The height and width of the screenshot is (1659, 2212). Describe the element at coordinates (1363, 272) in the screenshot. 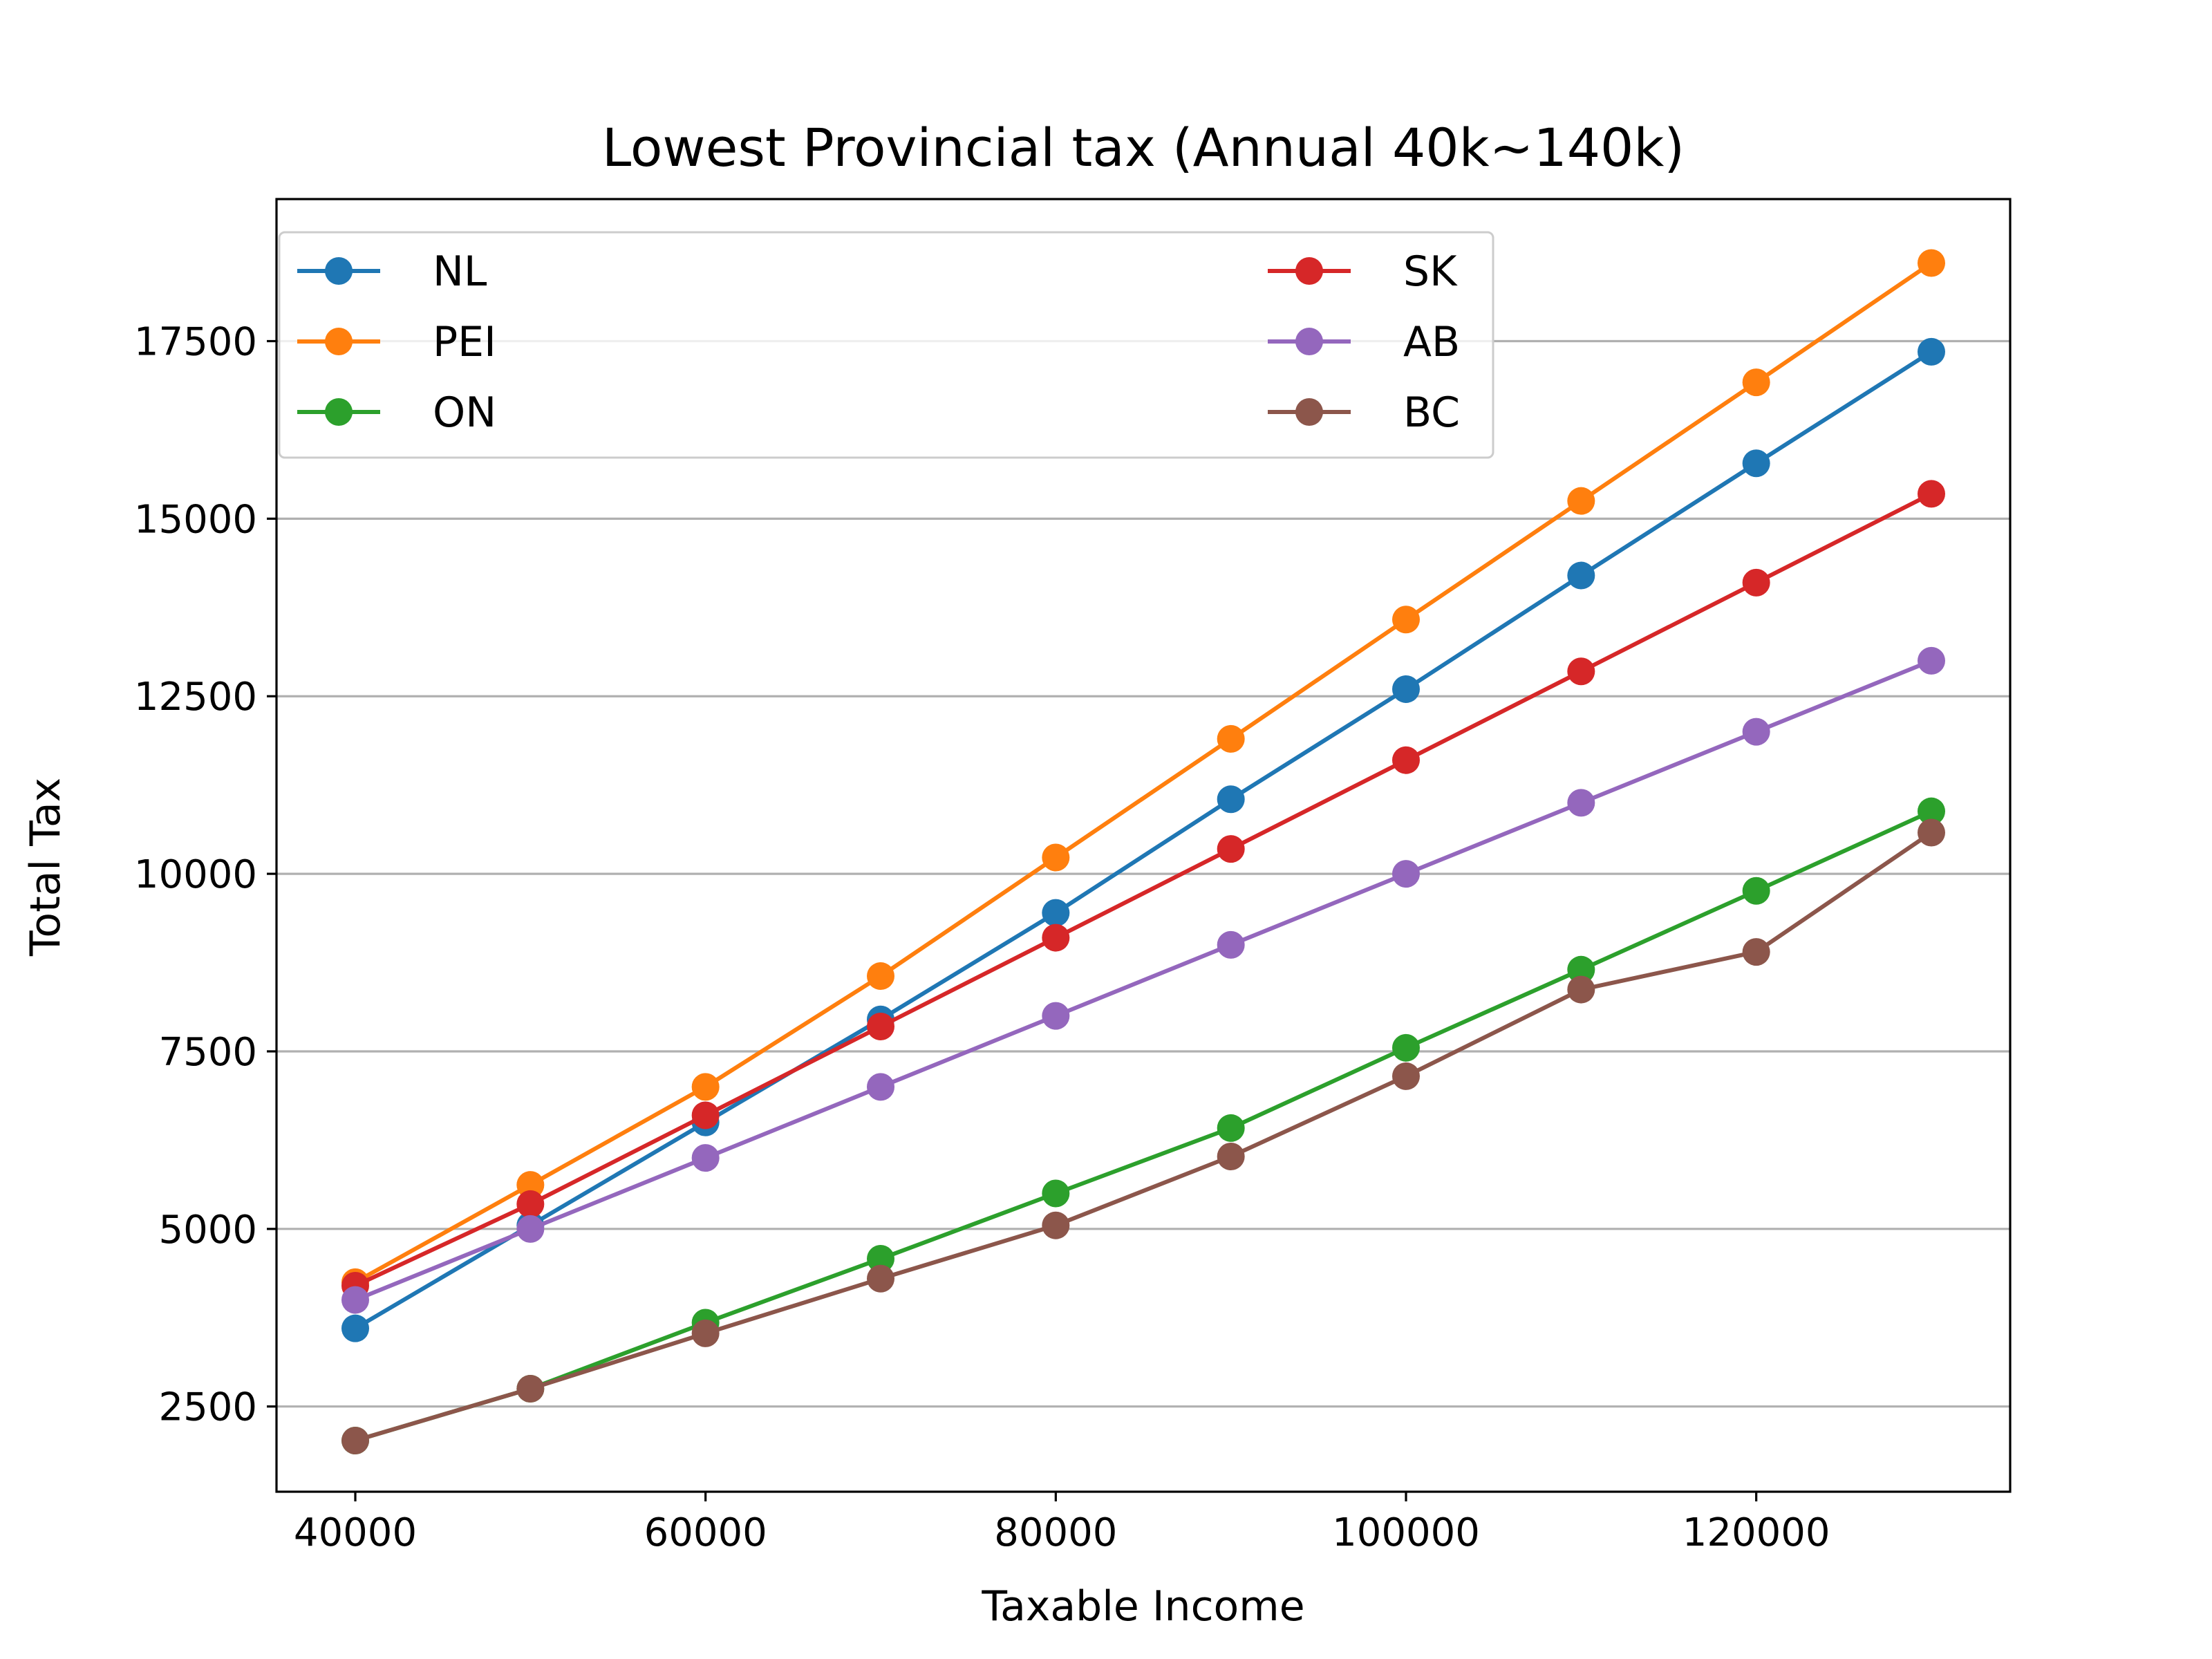

I see `legend-item-sk: SK` at that location.